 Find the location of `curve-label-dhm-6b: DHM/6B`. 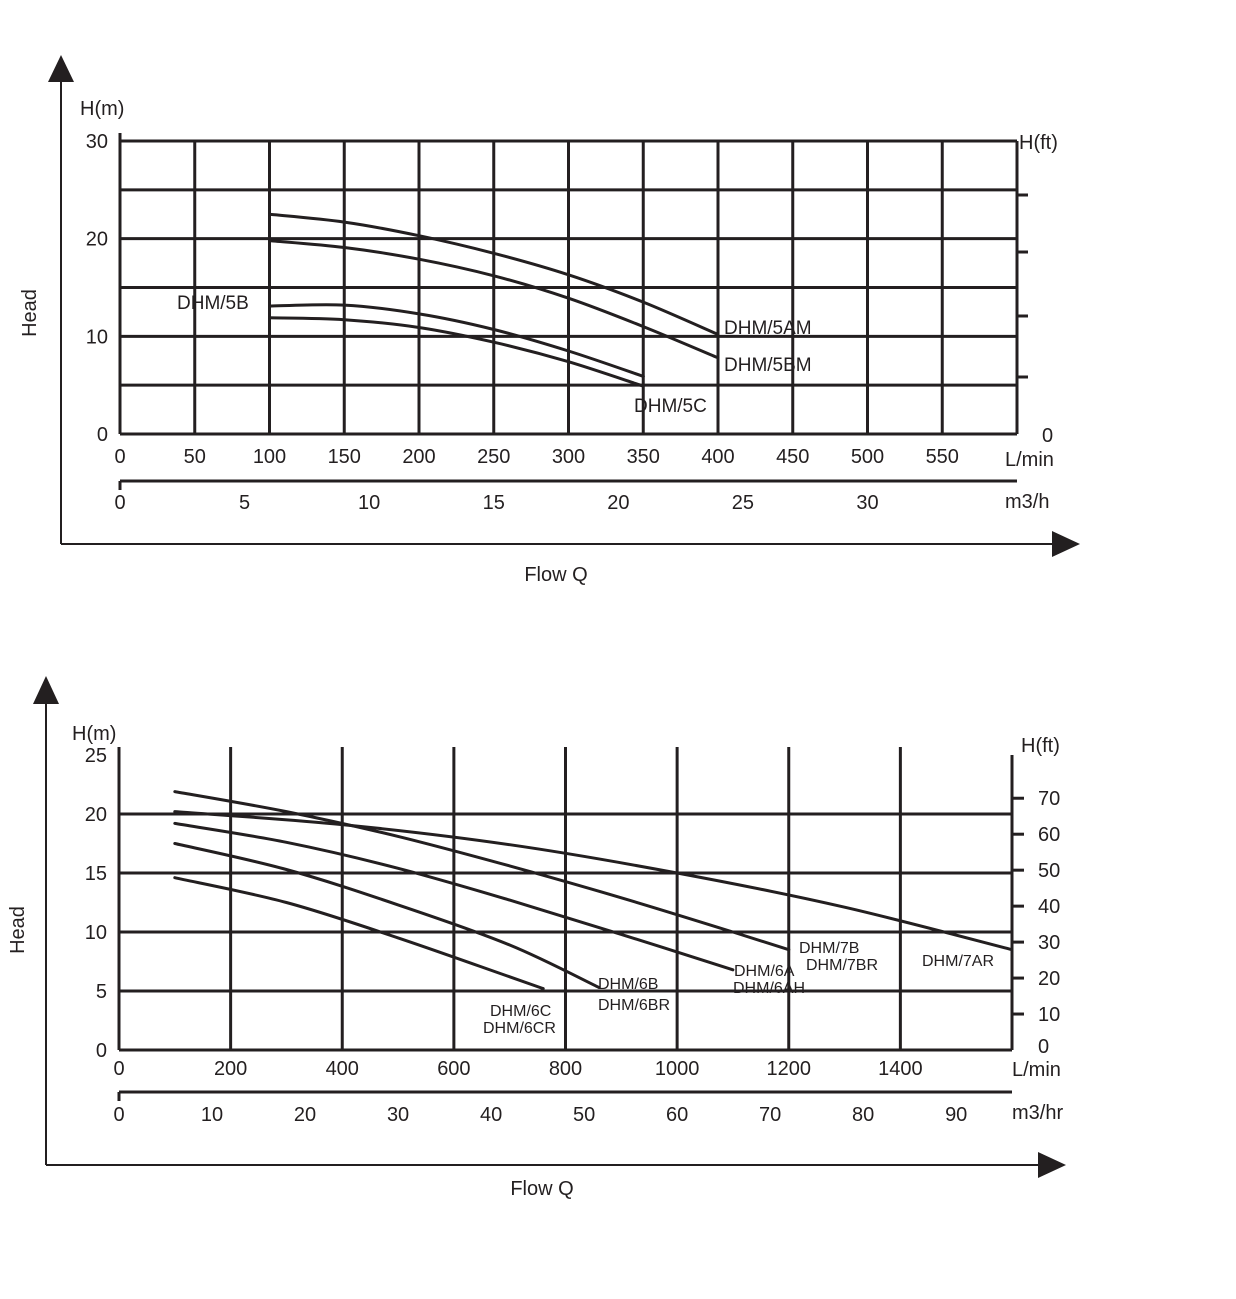

curve-label-dhm-6b: DHM/6B is located at coordinates (628, 984).